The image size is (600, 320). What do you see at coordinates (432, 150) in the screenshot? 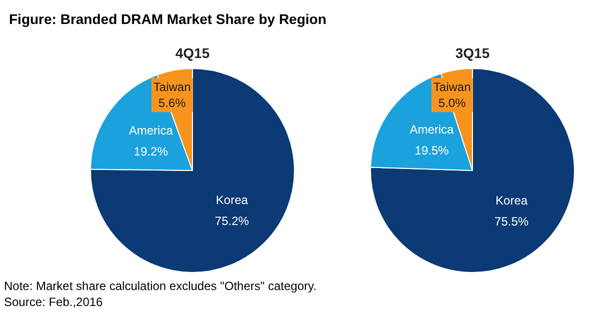
I see `data-label: 19.5%` at bounding box center [432, 150].